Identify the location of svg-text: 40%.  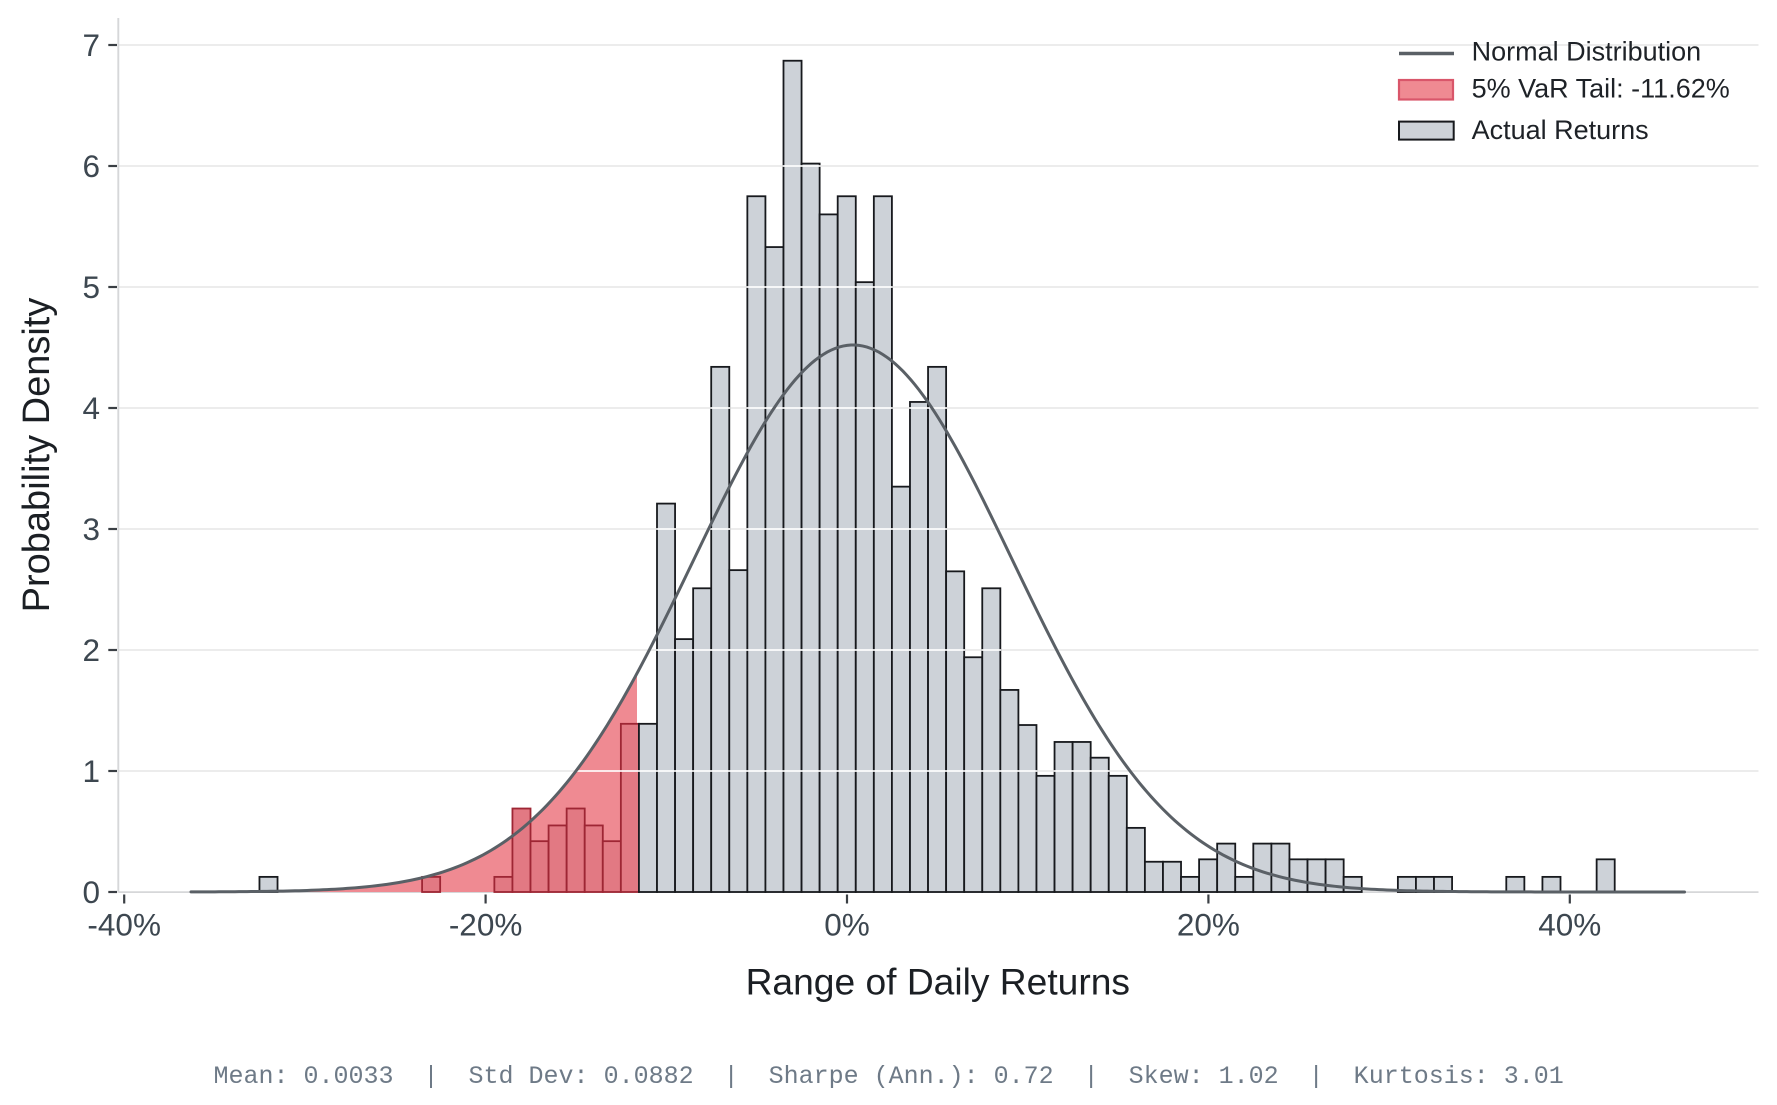
(1569, 925).